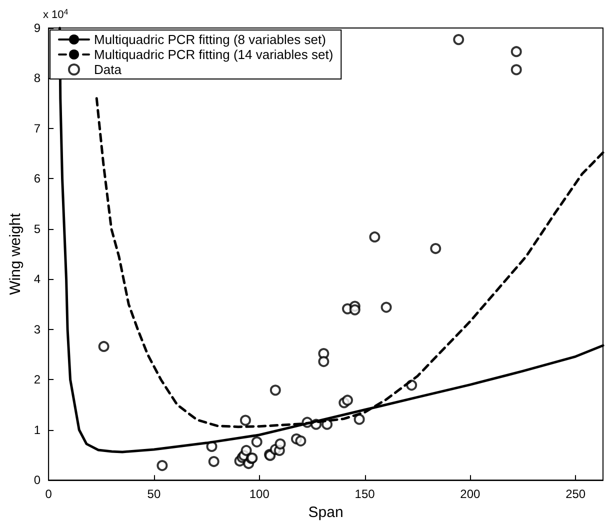  I want to click on y-tick-label: 2, so click(37, 379).